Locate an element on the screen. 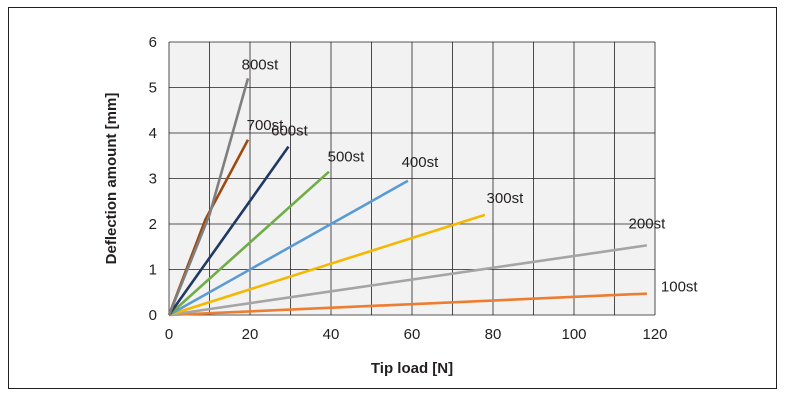 The height and width of the screenshot is (397, 787). x-tick-label: 0 is located at coordinates (169, 334).